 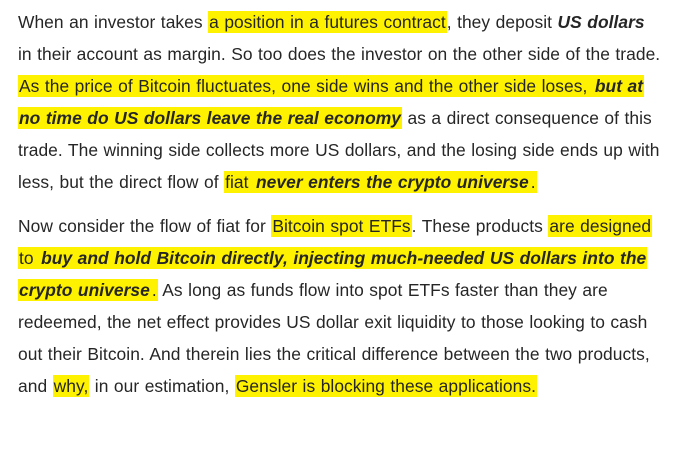 I want to click on text-segment: . These products, so click(x=480, y=226).